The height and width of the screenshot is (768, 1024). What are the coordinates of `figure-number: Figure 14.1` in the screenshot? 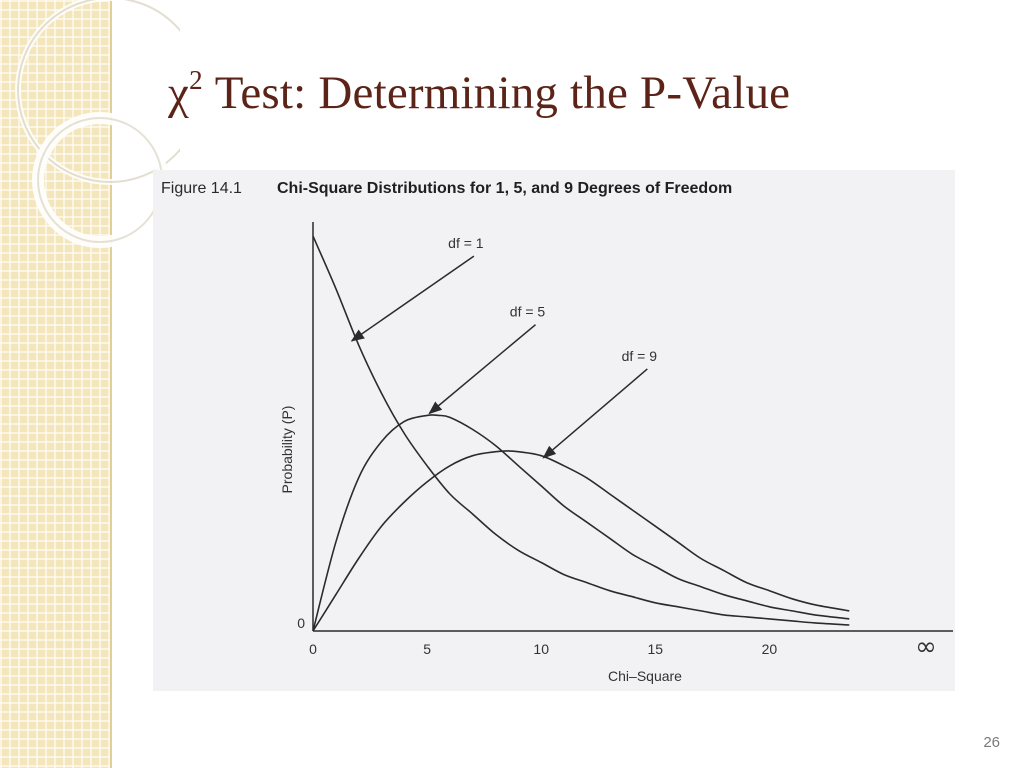 It's located at (201, 188).